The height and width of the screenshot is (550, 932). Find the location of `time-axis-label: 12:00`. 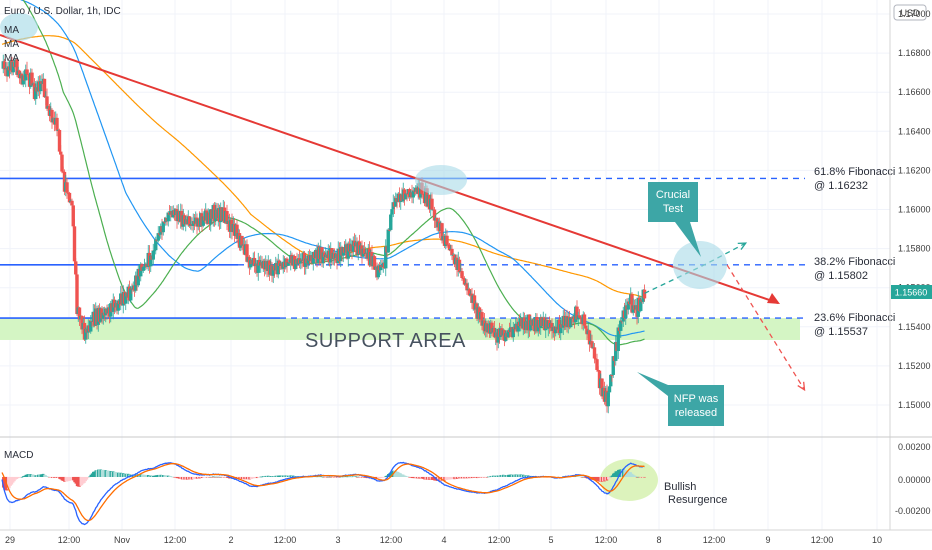

time-axis-label: 12:00 is located at coordinates (69, 540).